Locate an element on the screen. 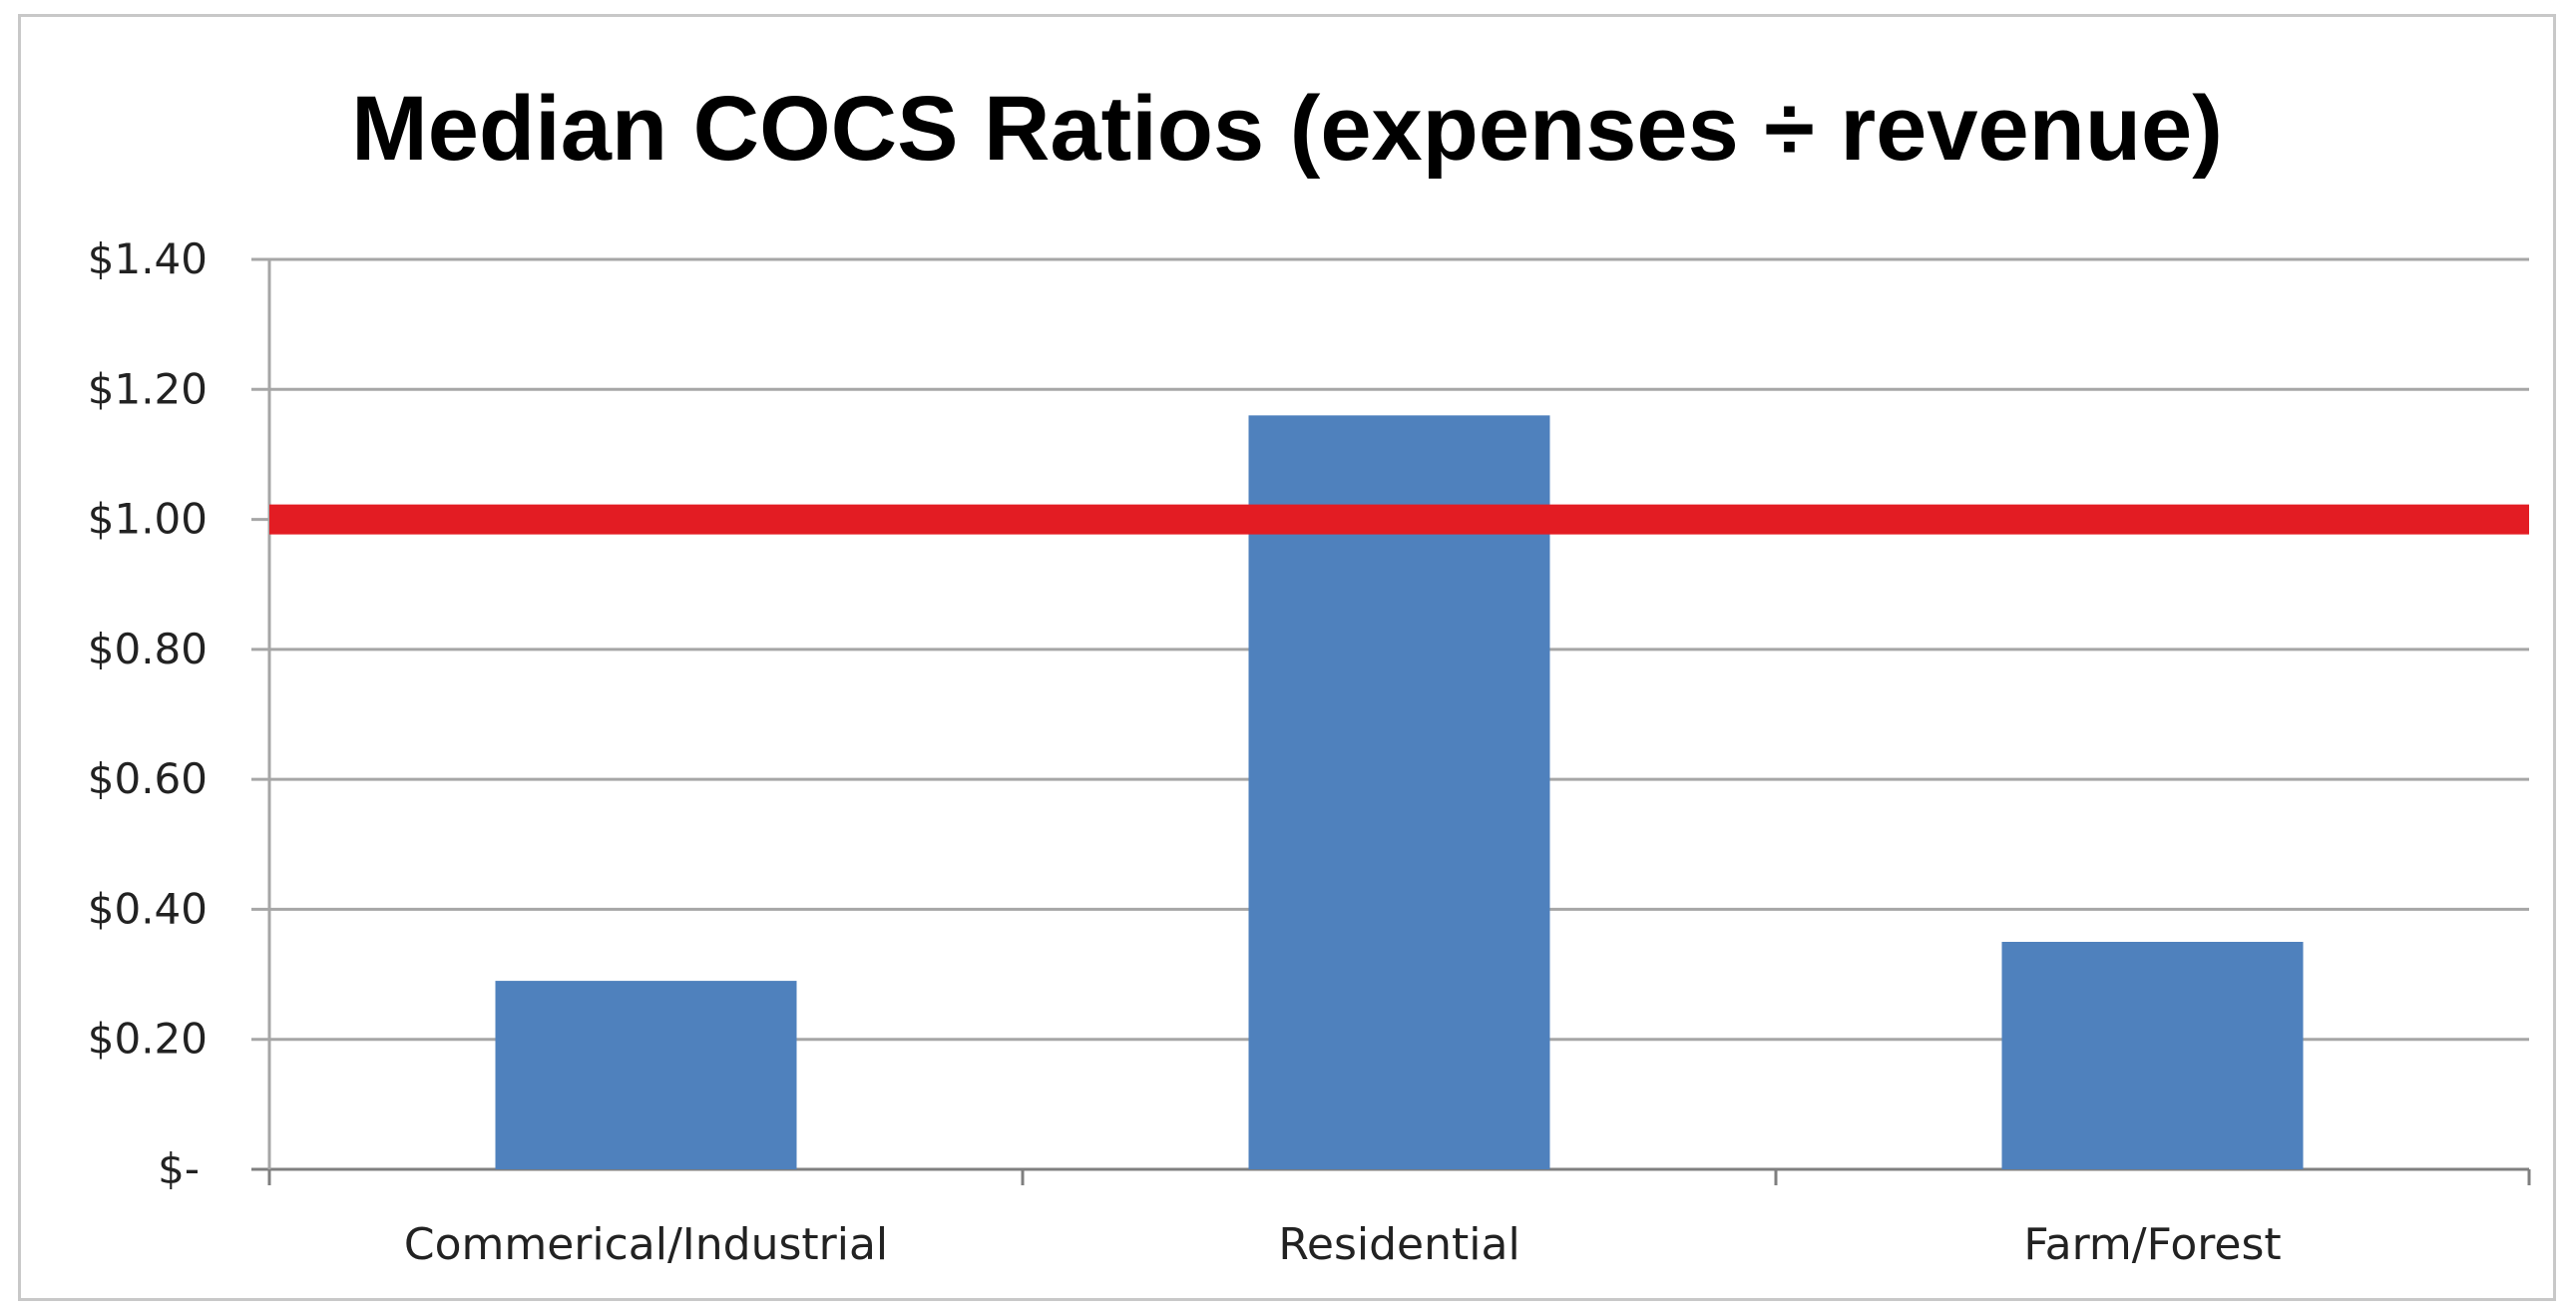 This screenshot has width=2576, height=1315. x-tick-label: Residential is located at coordinates (1398, 1244).